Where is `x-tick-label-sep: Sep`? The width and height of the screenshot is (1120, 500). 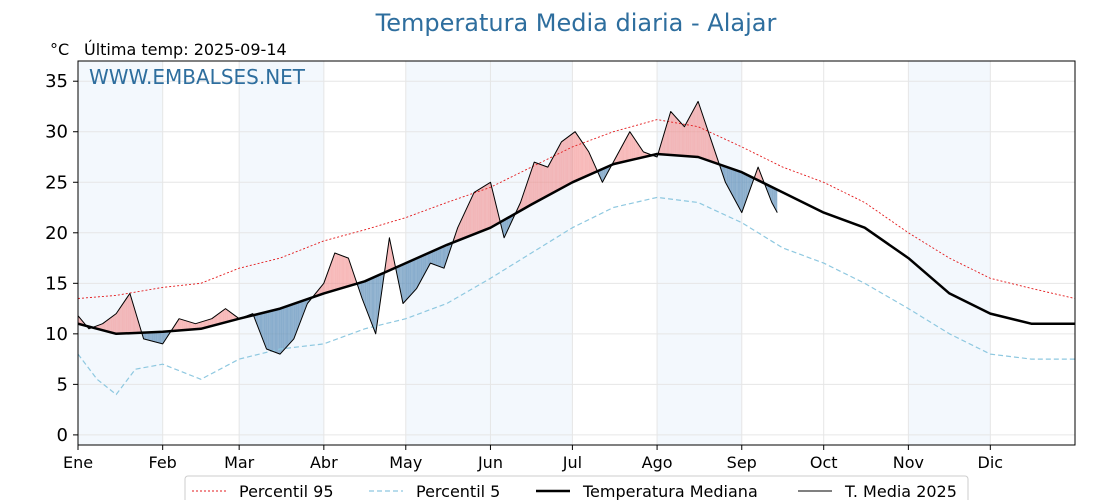
x-tick-label-sep: Sep is located at coordinates (742, 462).